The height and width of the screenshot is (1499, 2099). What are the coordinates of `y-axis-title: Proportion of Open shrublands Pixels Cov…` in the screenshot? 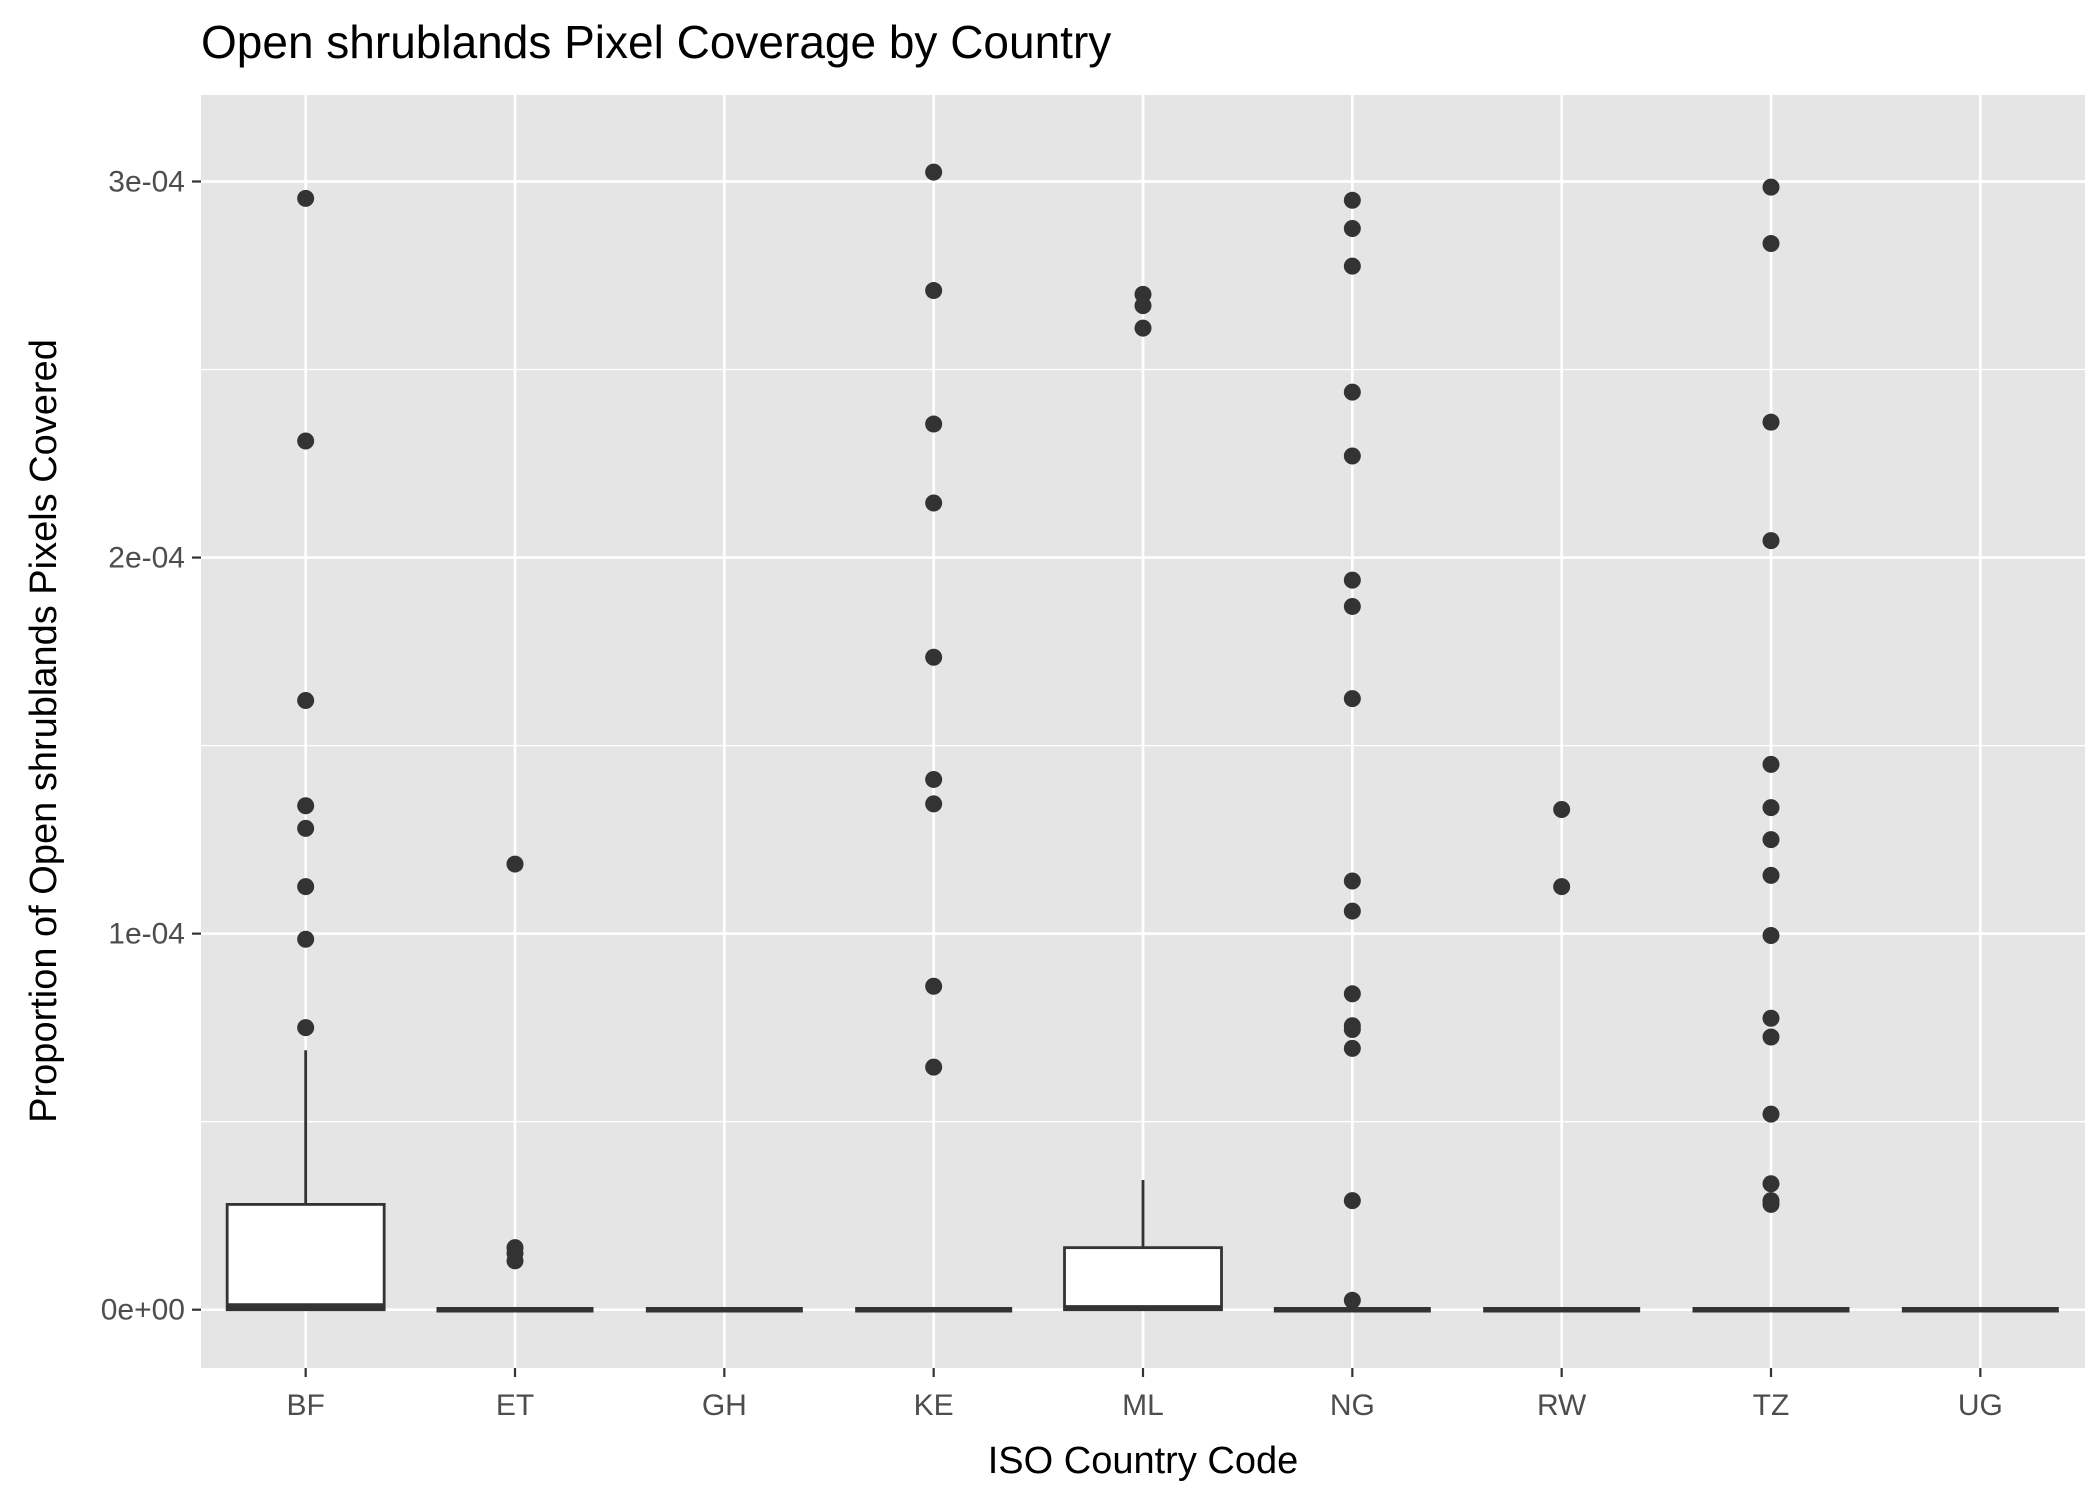 It's located at (44, 731).